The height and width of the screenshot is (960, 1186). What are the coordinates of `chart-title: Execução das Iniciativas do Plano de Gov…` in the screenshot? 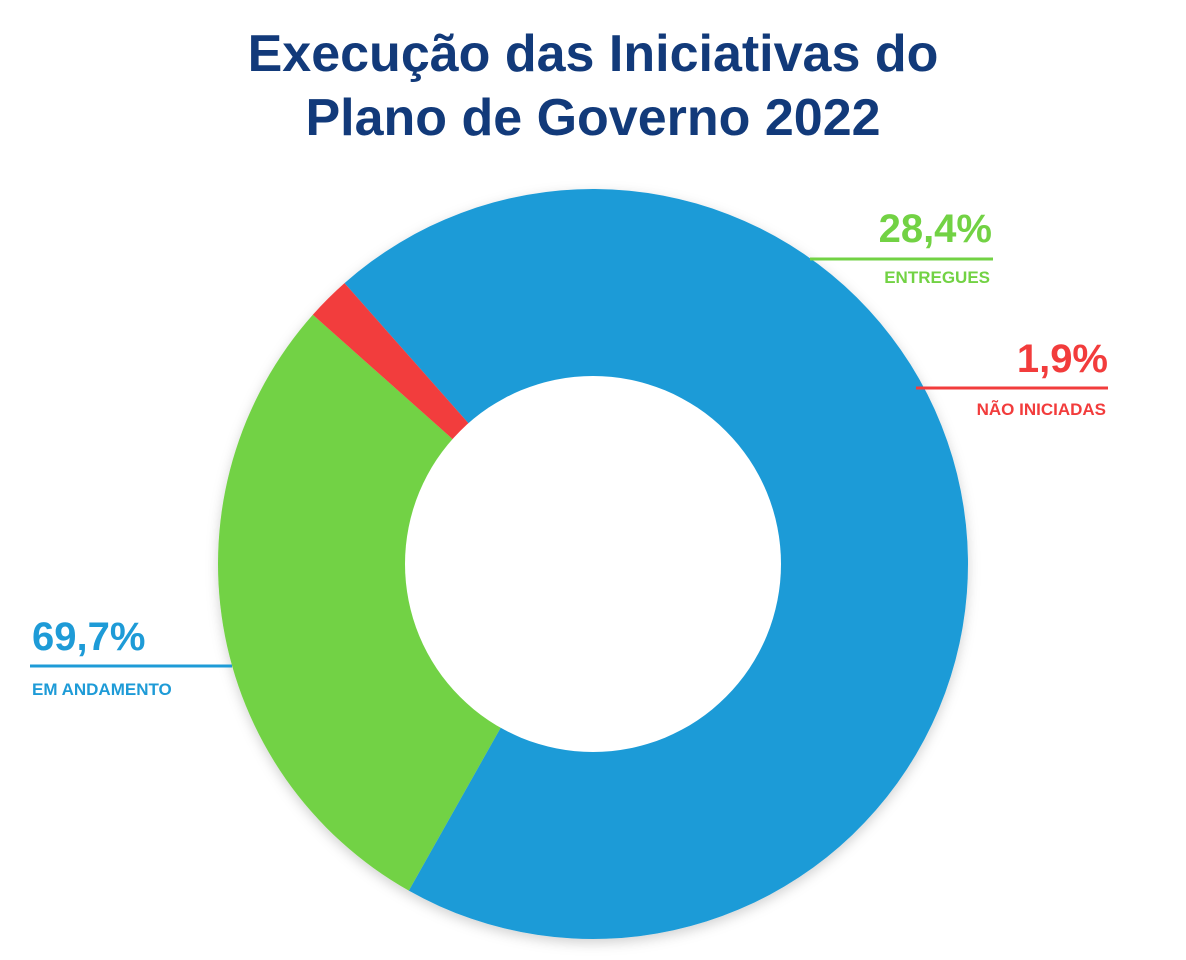 It's located at (593, 86).